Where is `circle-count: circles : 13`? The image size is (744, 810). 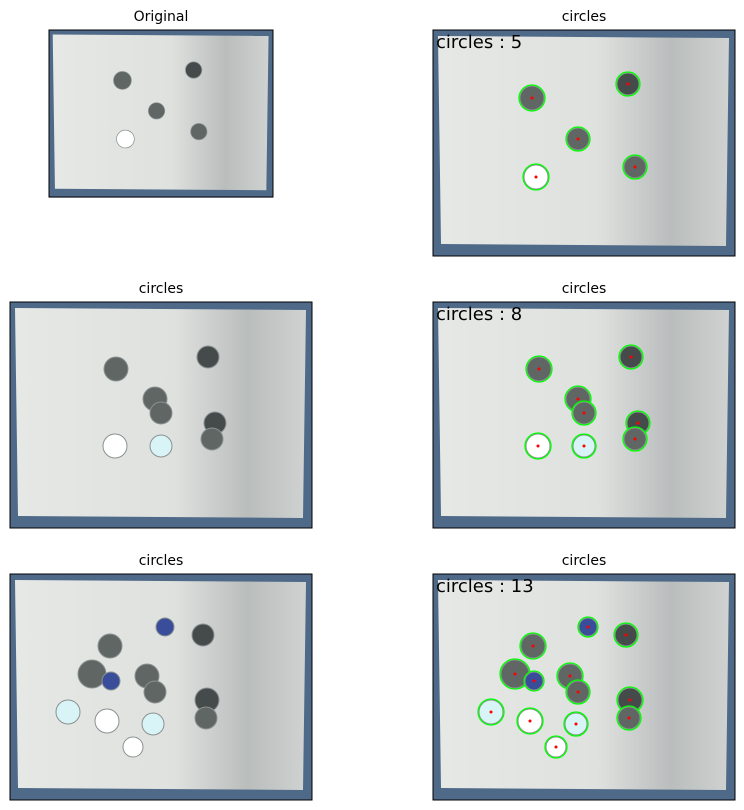
circle-count: circles : 13 is located at coordinates (485, 586).